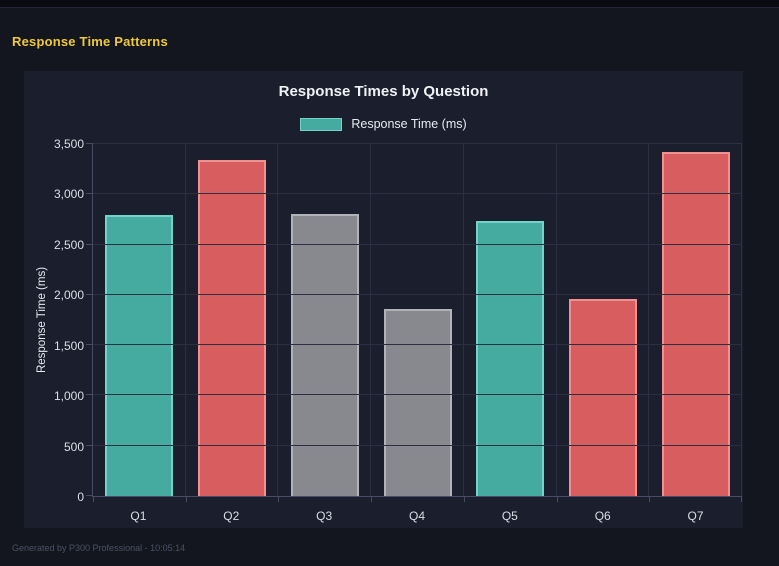  I want to click on bar-slot-q1, so click(139, 320).